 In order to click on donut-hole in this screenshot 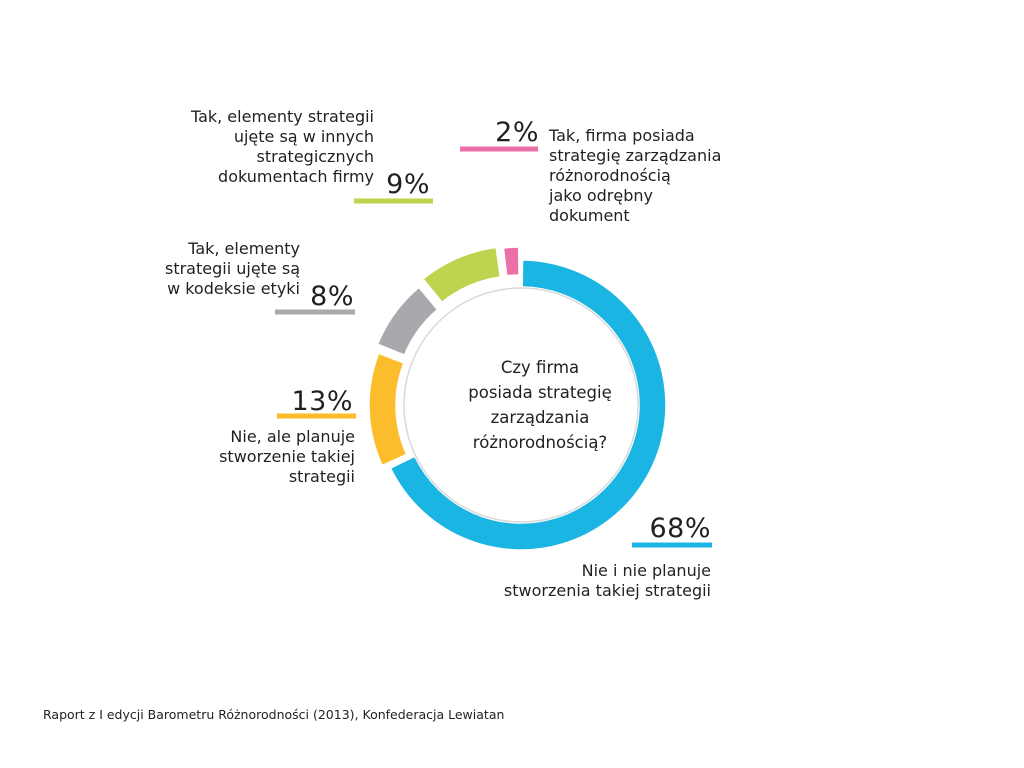, I will do `click(521, 405)`.